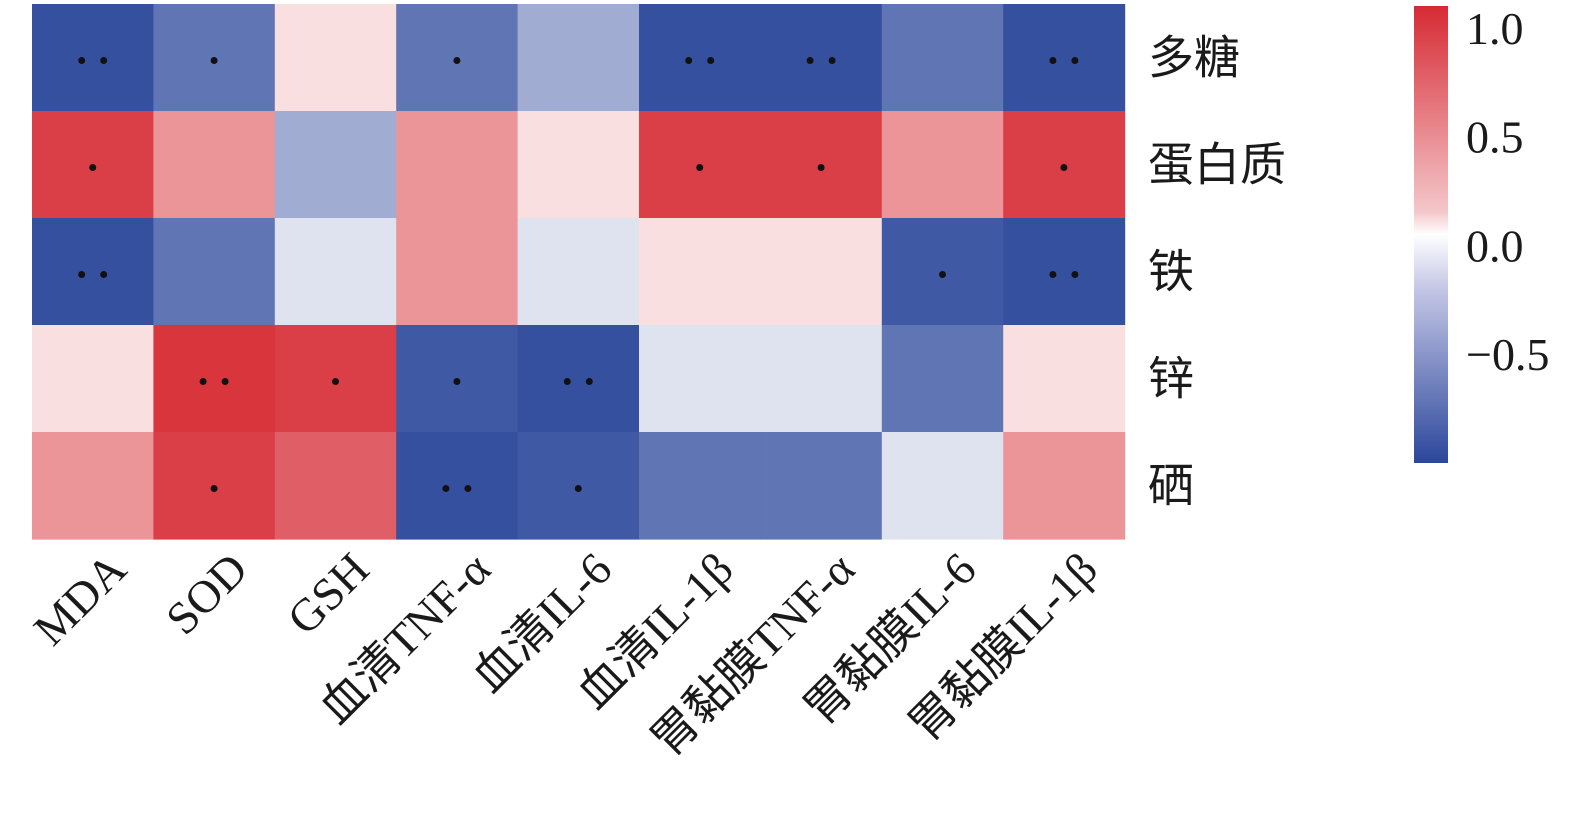 This screenshot has height=823, width=1575. I want to click on row-label: 锌, so click(1171, 379).